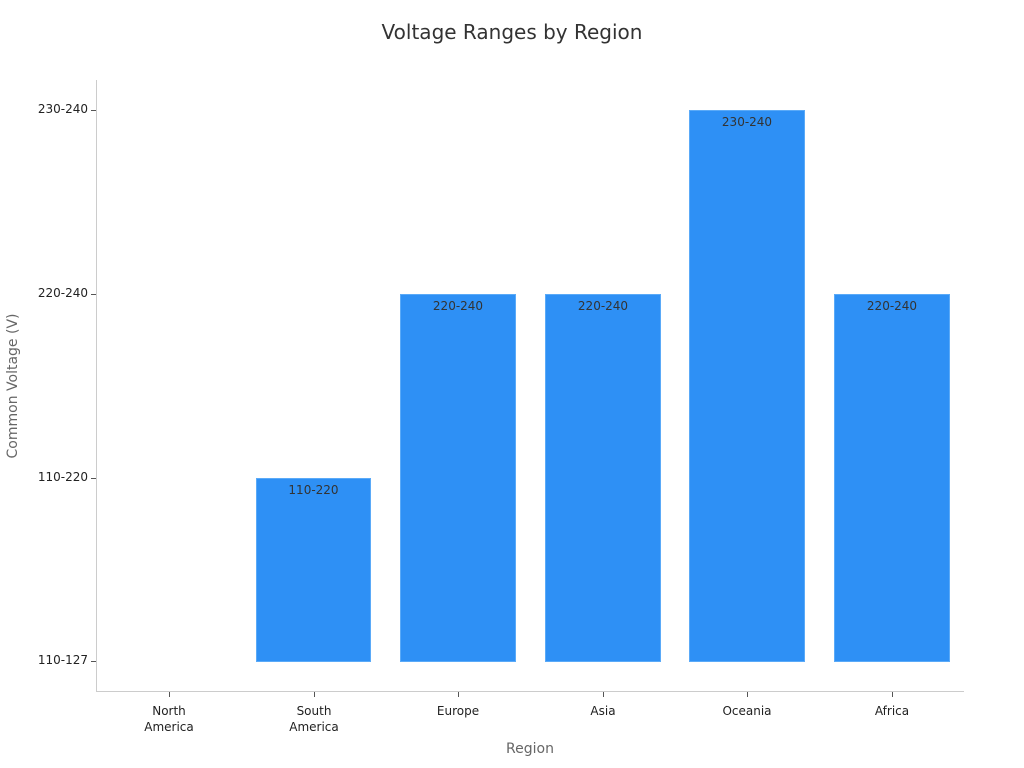 The image size is (1024, 768). I want to click on y-tick: 230-240, so click(49, 113).